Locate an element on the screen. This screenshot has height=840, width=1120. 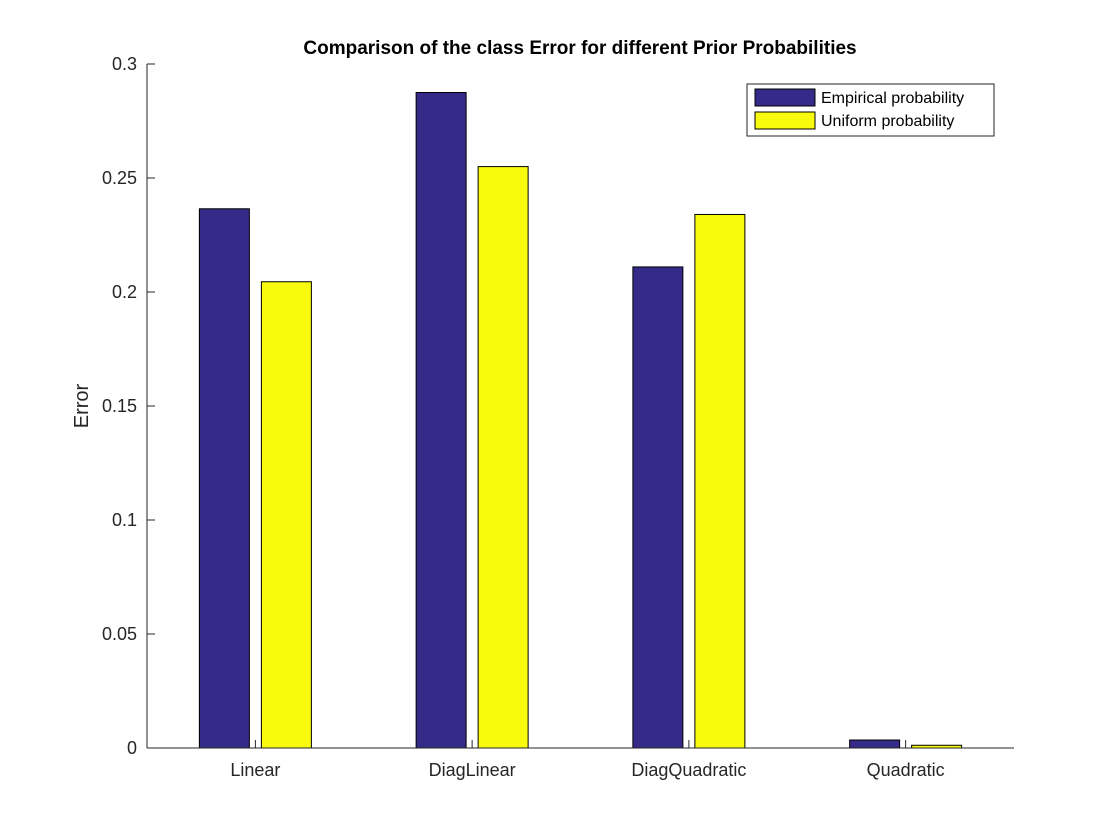
y-tick-label: 0.05 is located at coordinates (119, 634).